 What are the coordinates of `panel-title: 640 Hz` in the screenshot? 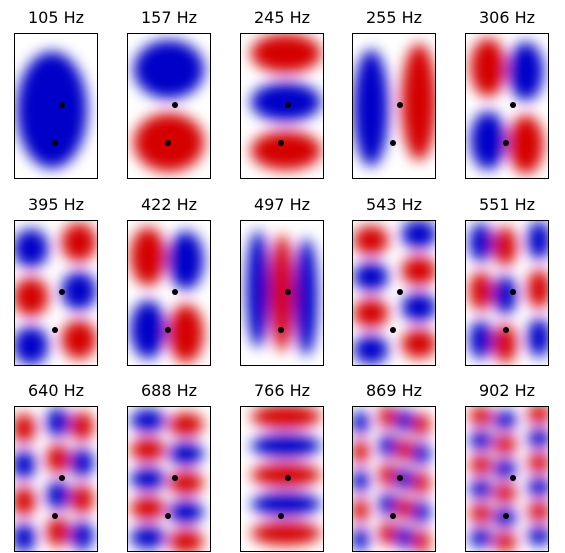 It's located at (56, 390).